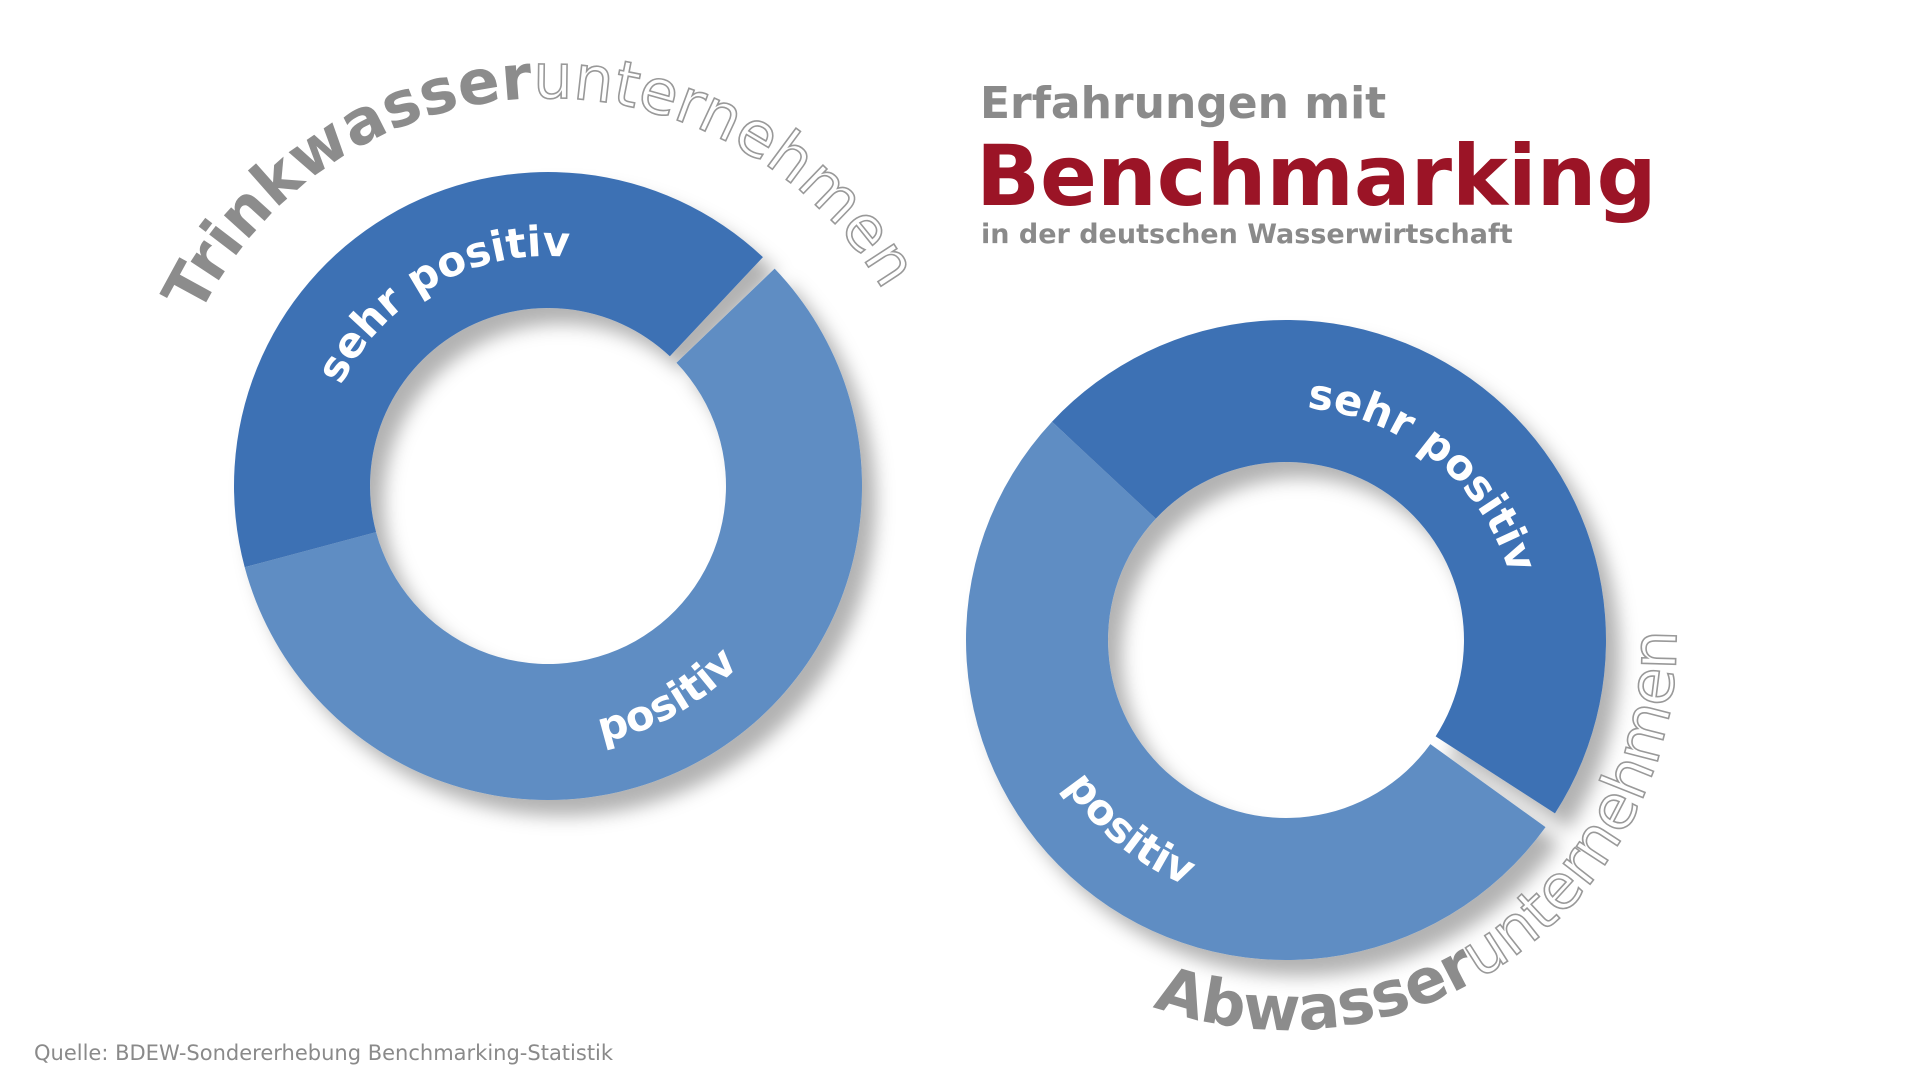  Describe the element at coordinates (1183, 103) in the screenshot. I see `header-line: Erfahrungen mit` at that location.